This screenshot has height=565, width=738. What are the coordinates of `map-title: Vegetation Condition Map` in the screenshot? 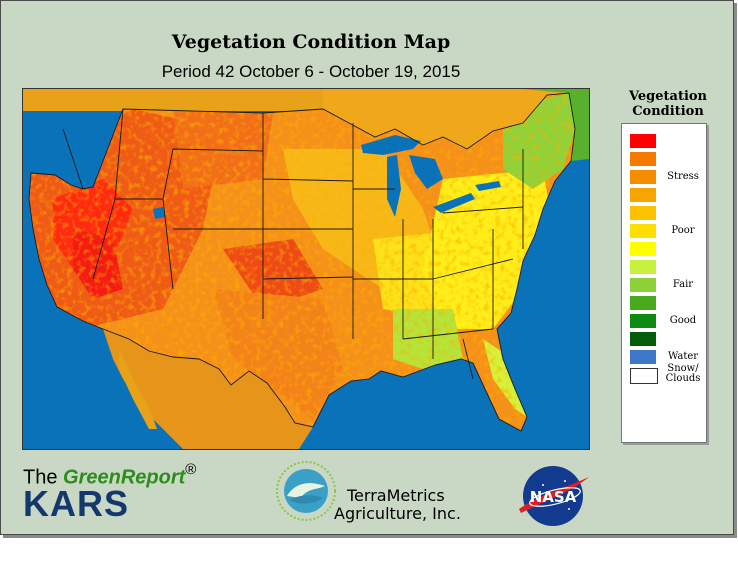 It's located at (311, 42).